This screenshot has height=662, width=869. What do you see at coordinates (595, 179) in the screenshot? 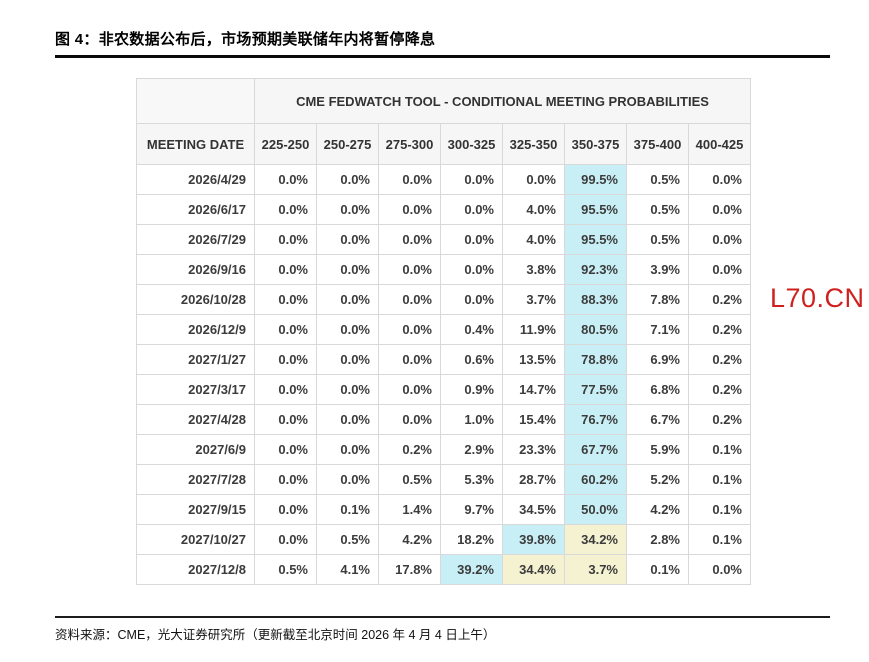
I see `prob-cell: 99.5%` at bounding box center [595, 179].